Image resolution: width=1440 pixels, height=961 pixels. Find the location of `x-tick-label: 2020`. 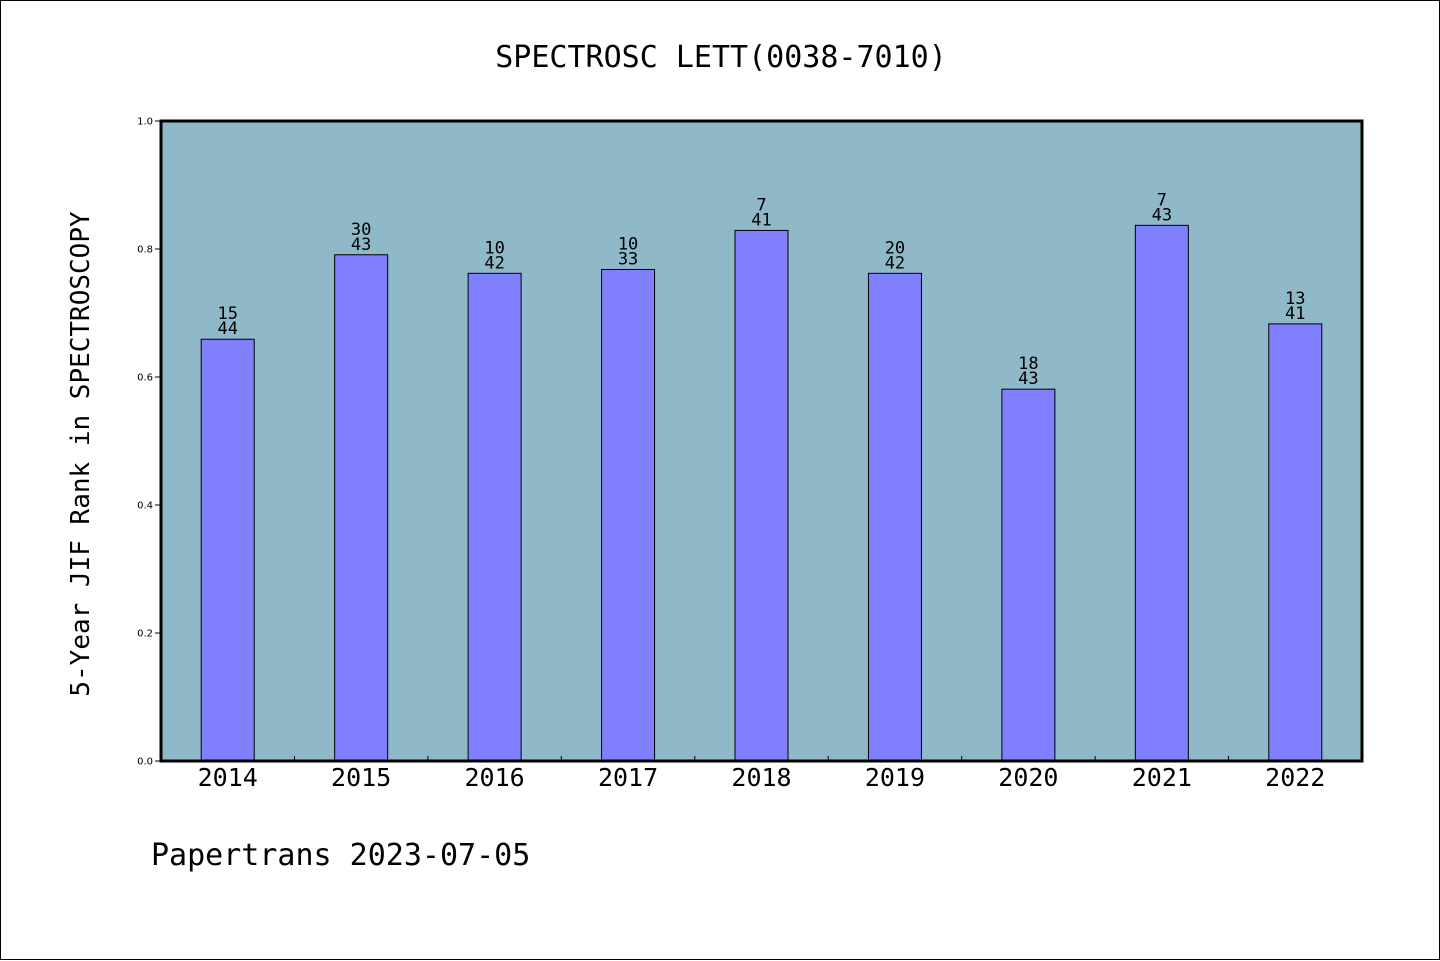

x-tick-label: 2020 is located at coordinates (1028, 777).